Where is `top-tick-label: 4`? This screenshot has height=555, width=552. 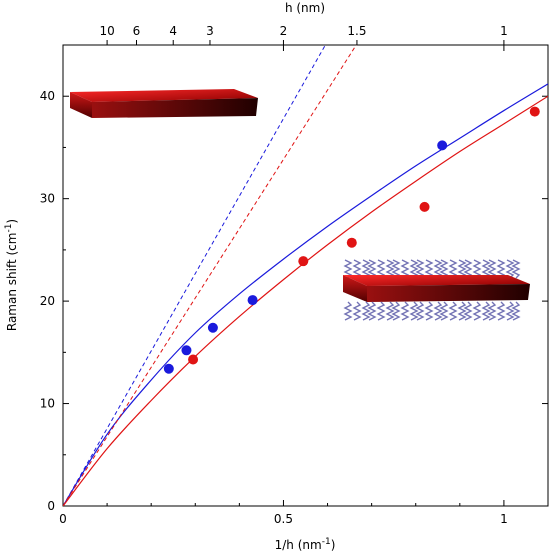 top-tick-label: 4 is located at coordinates (173, 31).